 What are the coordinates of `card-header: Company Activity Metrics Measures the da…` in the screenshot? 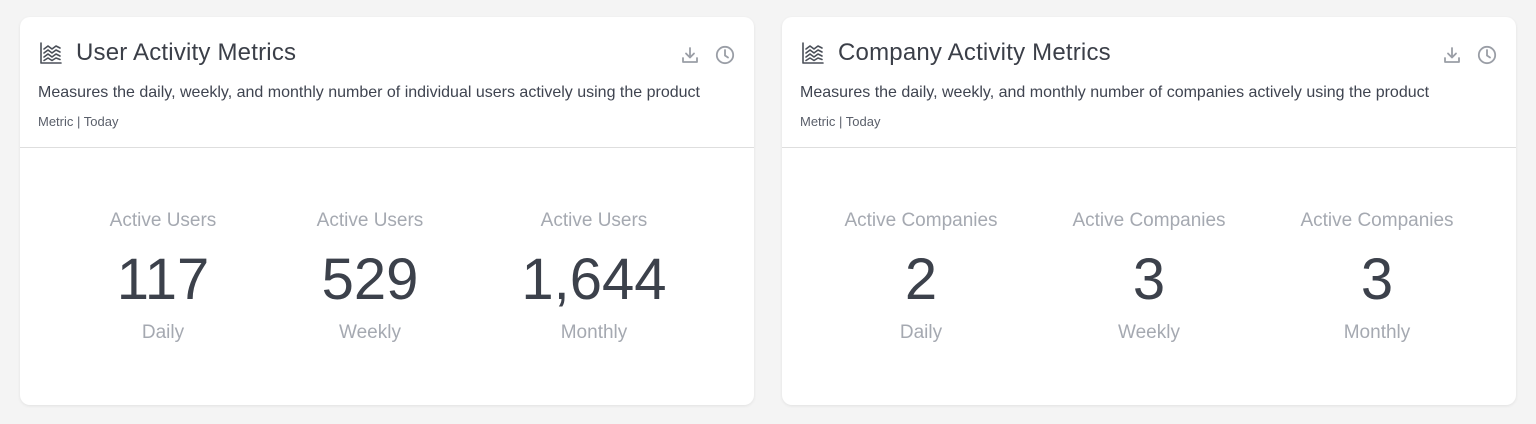 It's located at (1149, 82).